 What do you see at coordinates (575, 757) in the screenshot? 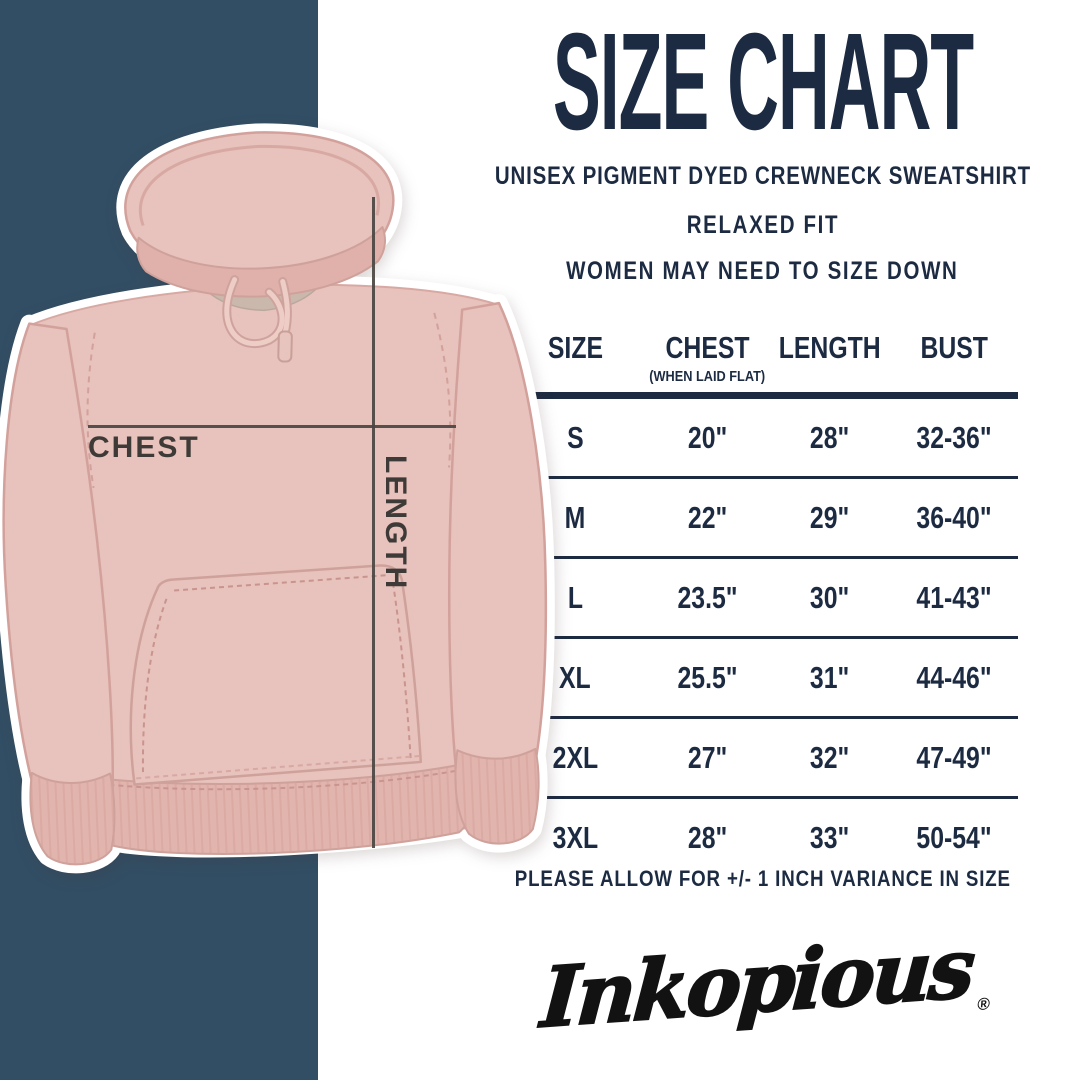
I see `cell-size: 2XL` at bounding box center [575, 757].